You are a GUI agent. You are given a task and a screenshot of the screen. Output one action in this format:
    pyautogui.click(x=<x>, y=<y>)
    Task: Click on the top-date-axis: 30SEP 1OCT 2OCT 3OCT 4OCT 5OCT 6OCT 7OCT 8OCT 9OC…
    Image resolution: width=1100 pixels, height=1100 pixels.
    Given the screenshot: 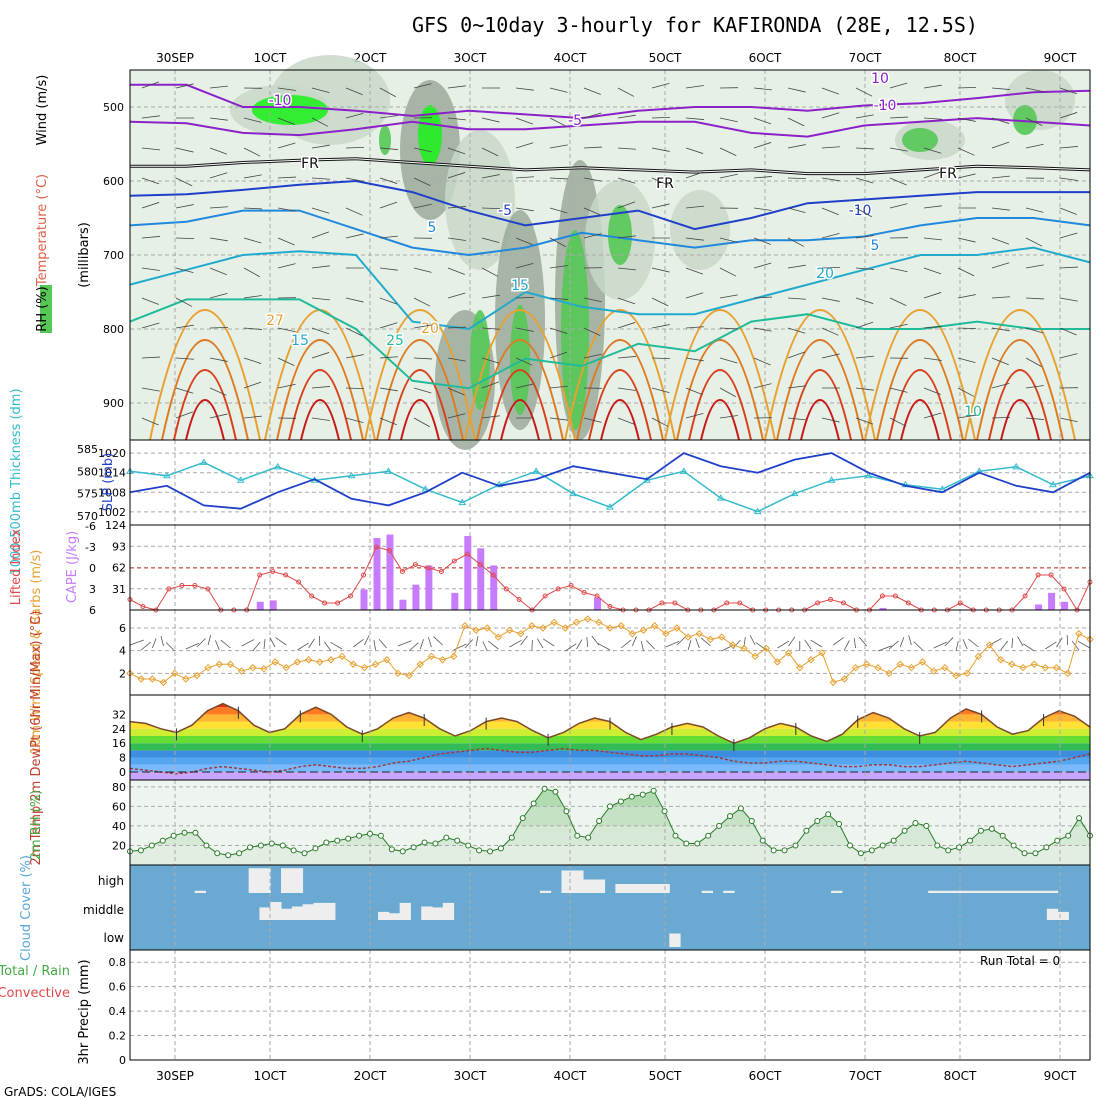 What is the action you would take?
    pyautogui.click(x=616, y=58)
    